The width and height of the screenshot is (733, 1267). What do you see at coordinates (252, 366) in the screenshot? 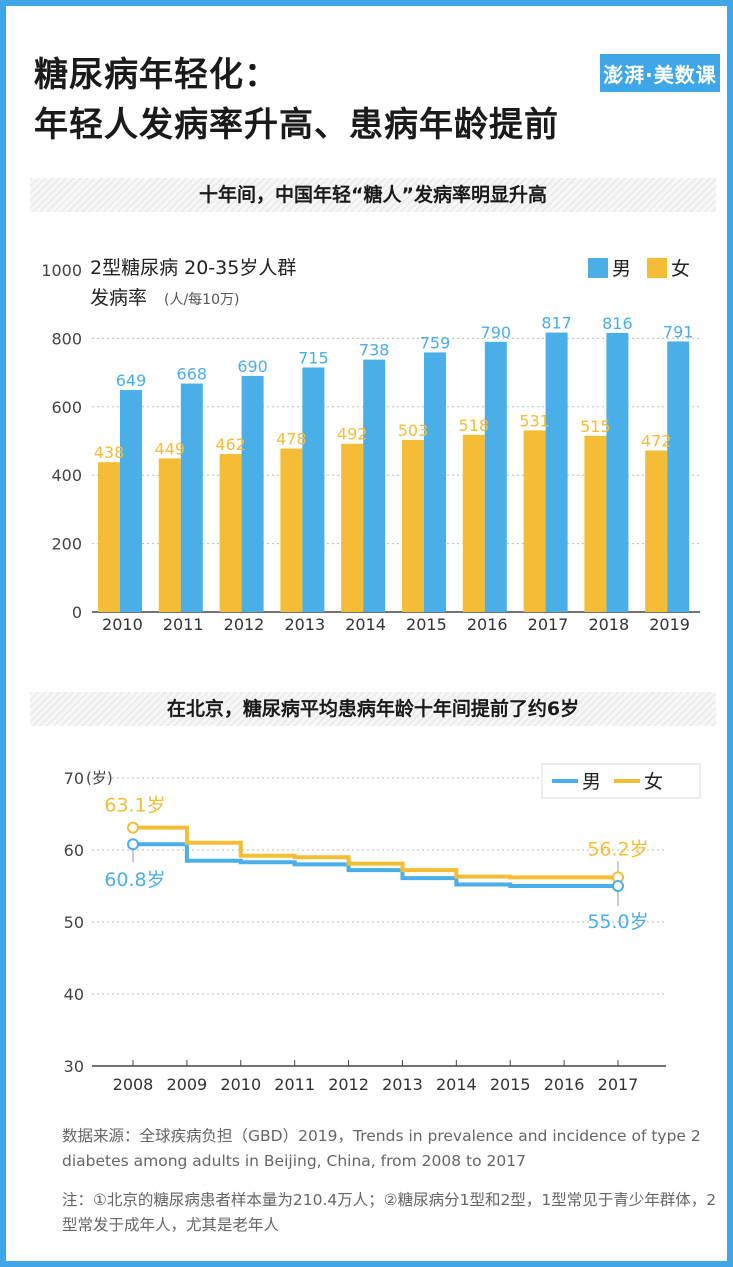
I see `bar-label-male: 690` at bounding box center [252, 366].